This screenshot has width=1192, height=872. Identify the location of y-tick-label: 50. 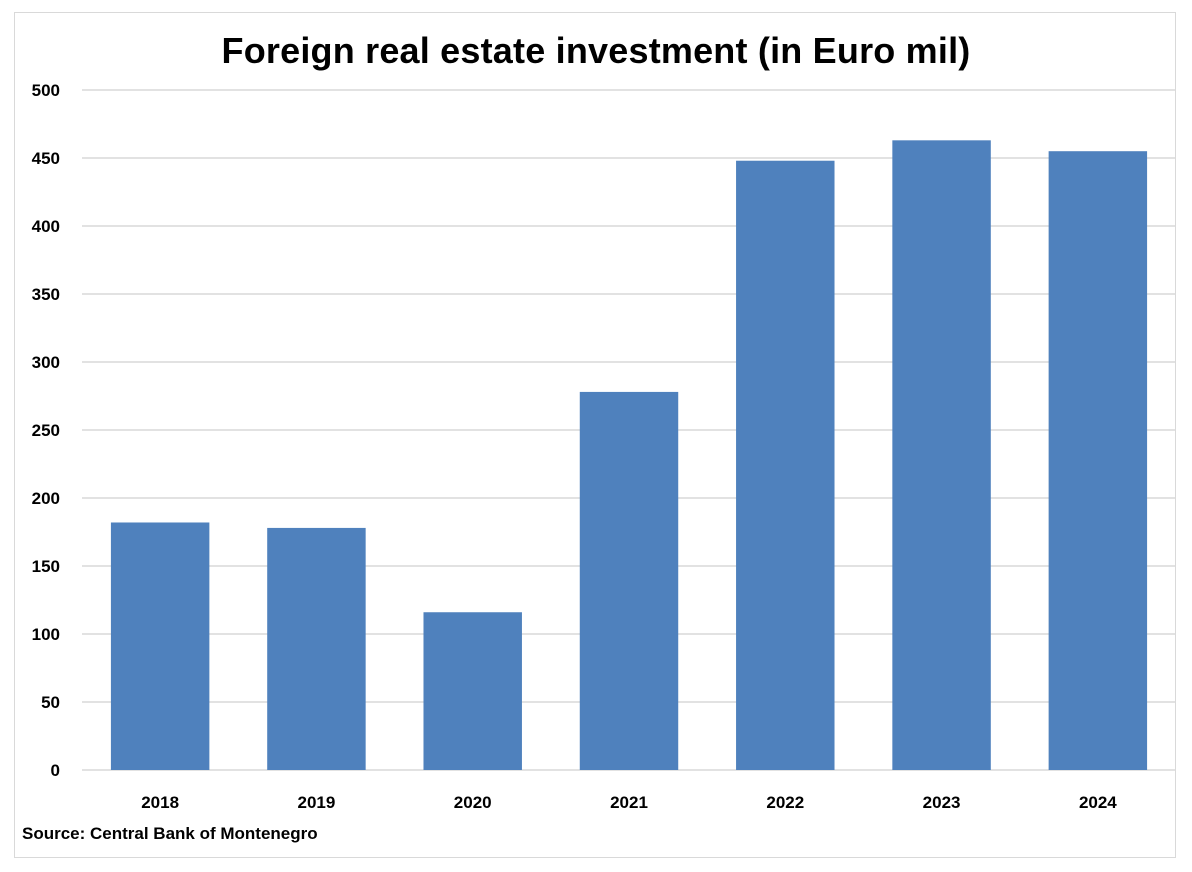
(50, 702).